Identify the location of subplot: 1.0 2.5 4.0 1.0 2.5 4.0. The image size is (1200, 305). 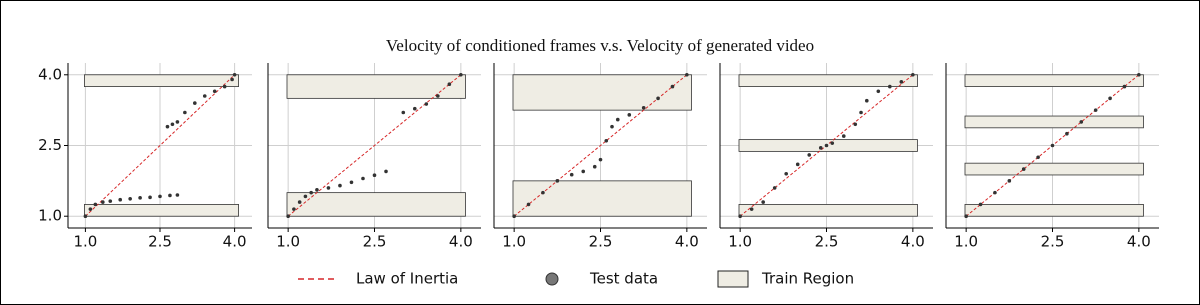
(145, 157).